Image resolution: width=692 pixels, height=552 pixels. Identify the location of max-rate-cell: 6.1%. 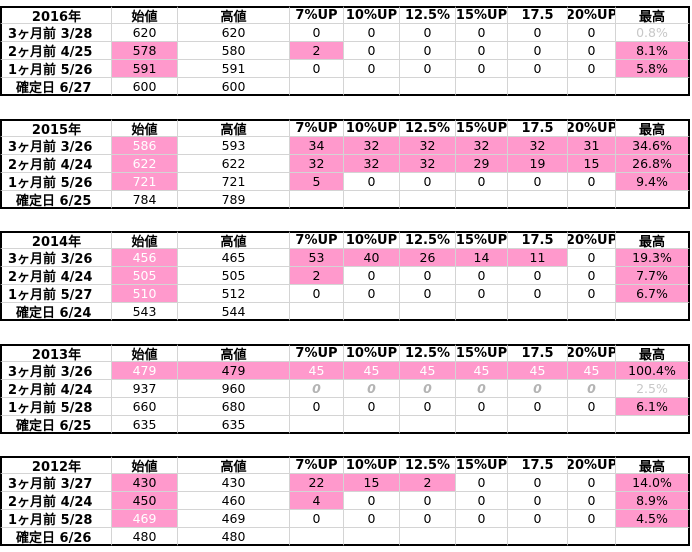
(653, 407).